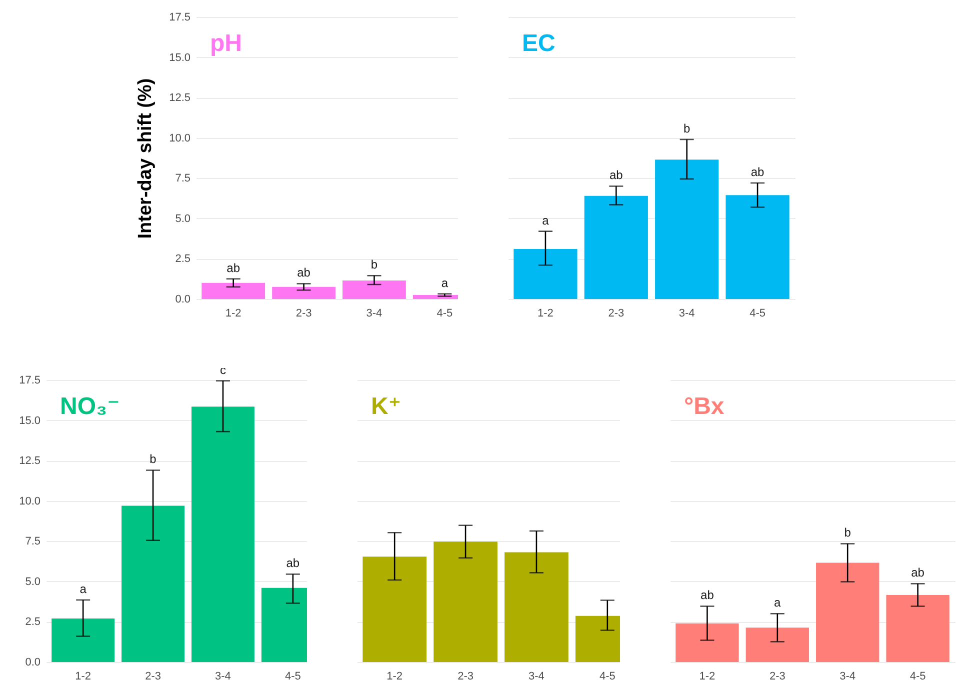 This screenshot has height=691, width=958. I want to click on text: °Bx, so click(704, 406).